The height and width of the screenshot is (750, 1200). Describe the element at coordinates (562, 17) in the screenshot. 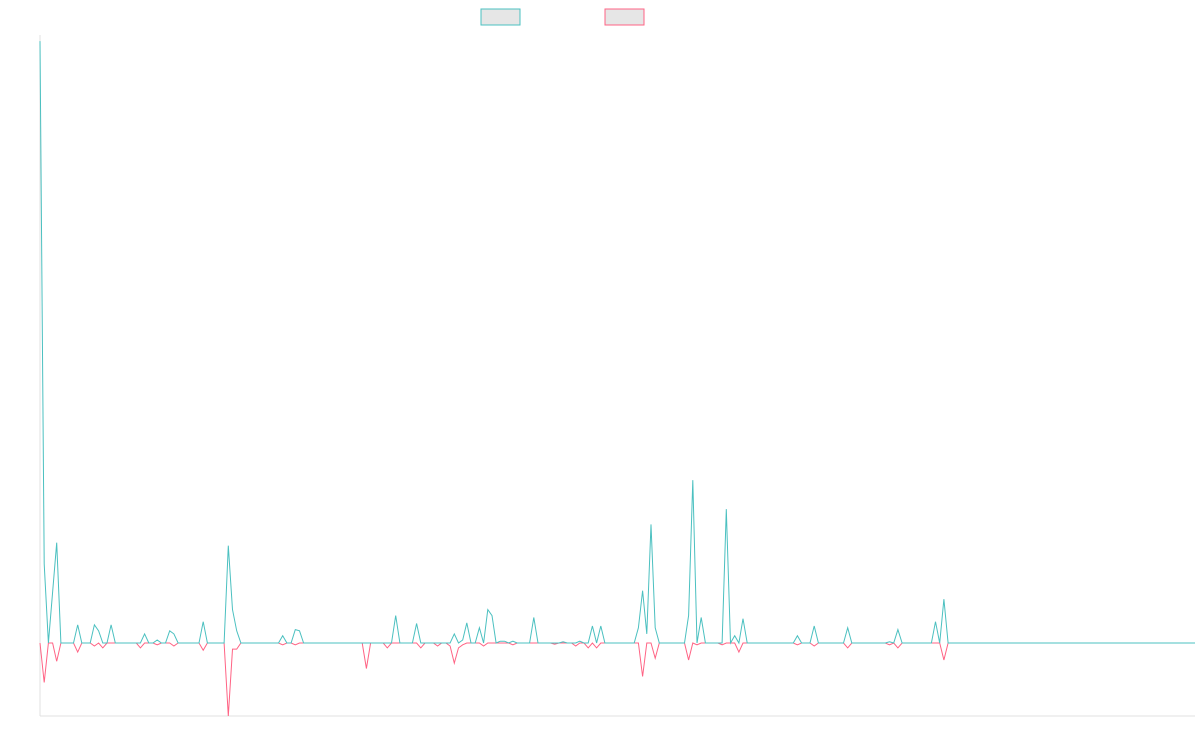

I see `legend` at that location.